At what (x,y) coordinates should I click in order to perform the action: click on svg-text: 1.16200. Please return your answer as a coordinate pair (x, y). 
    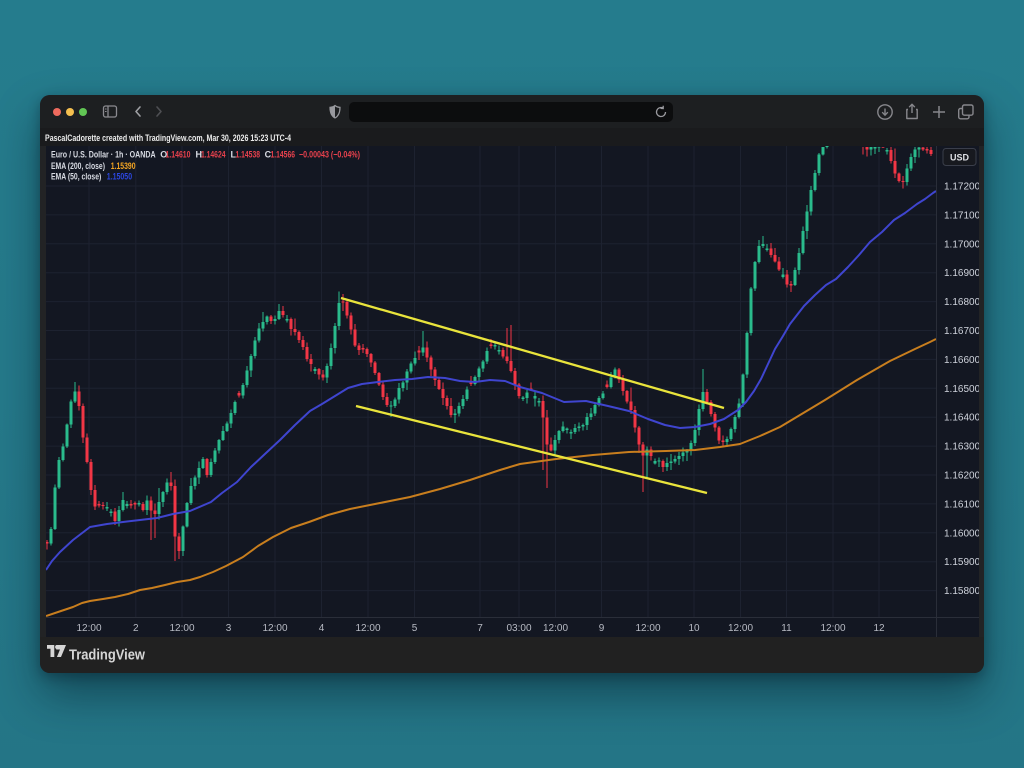
    Looking at the image, I should click on (961, 476).